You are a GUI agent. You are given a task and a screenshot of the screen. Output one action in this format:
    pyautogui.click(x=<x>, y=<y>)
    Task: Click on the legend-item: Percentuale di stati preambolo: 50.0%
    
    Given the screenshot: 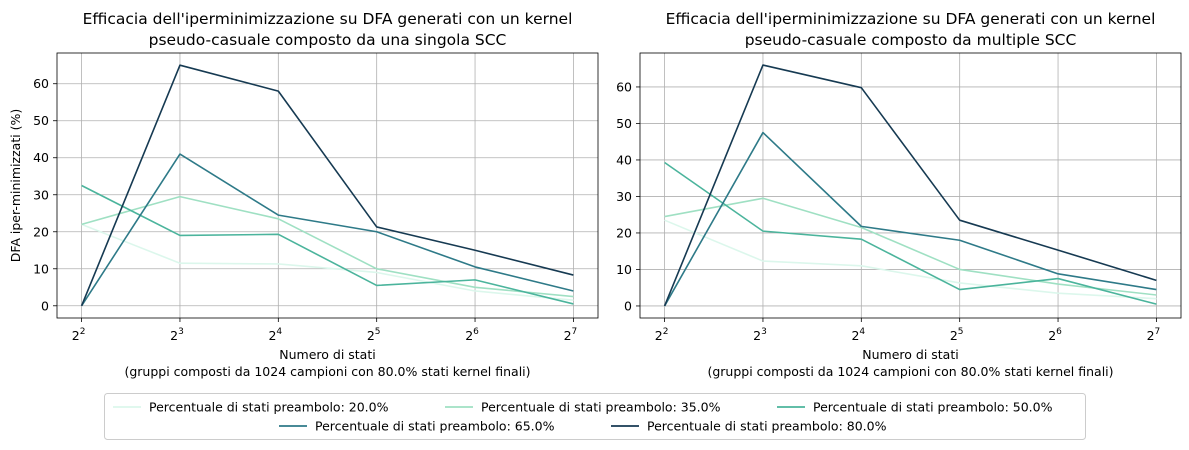 What is the action you would take?
    pyautogui.click(x=915, y=407)
    